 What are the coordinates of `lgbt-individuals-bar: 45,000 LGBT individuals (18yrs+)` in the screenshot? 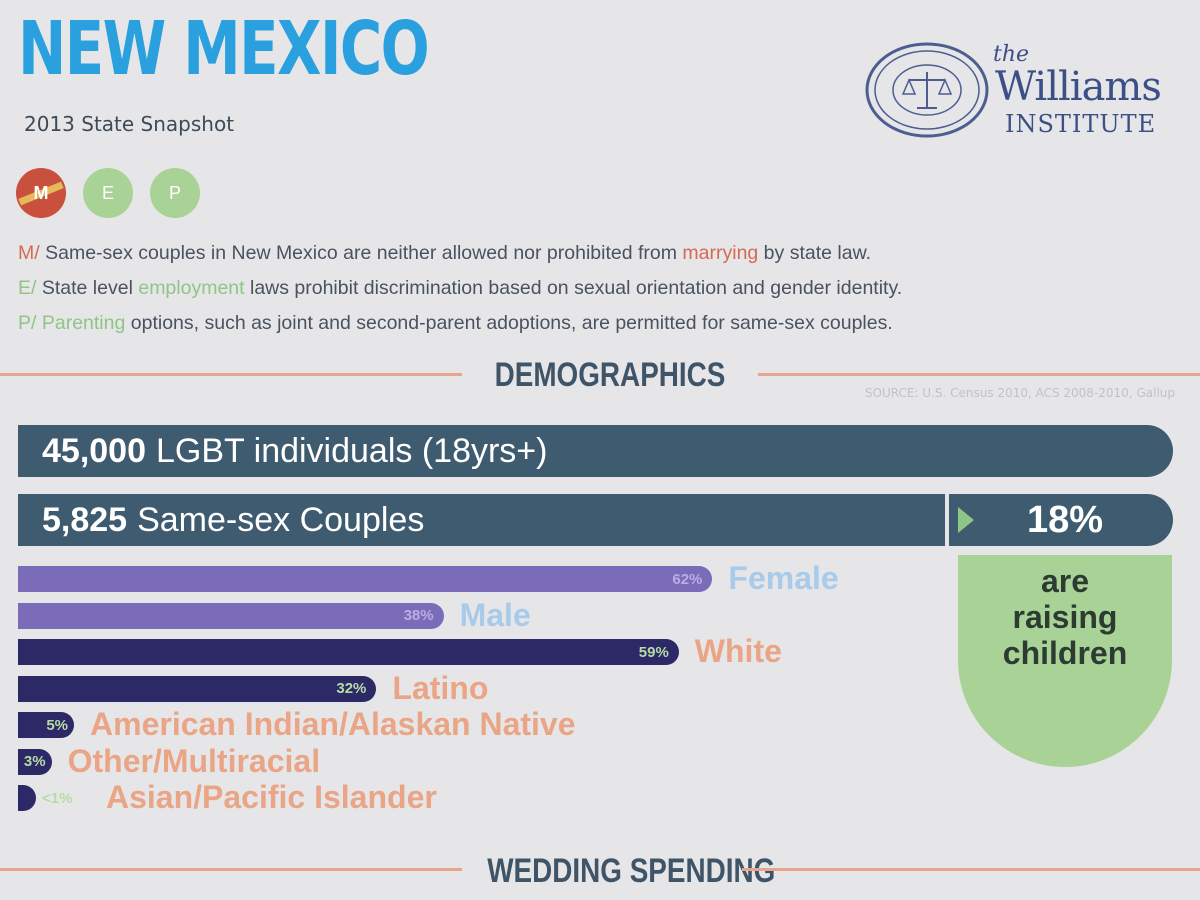 It's located at (595, 451).